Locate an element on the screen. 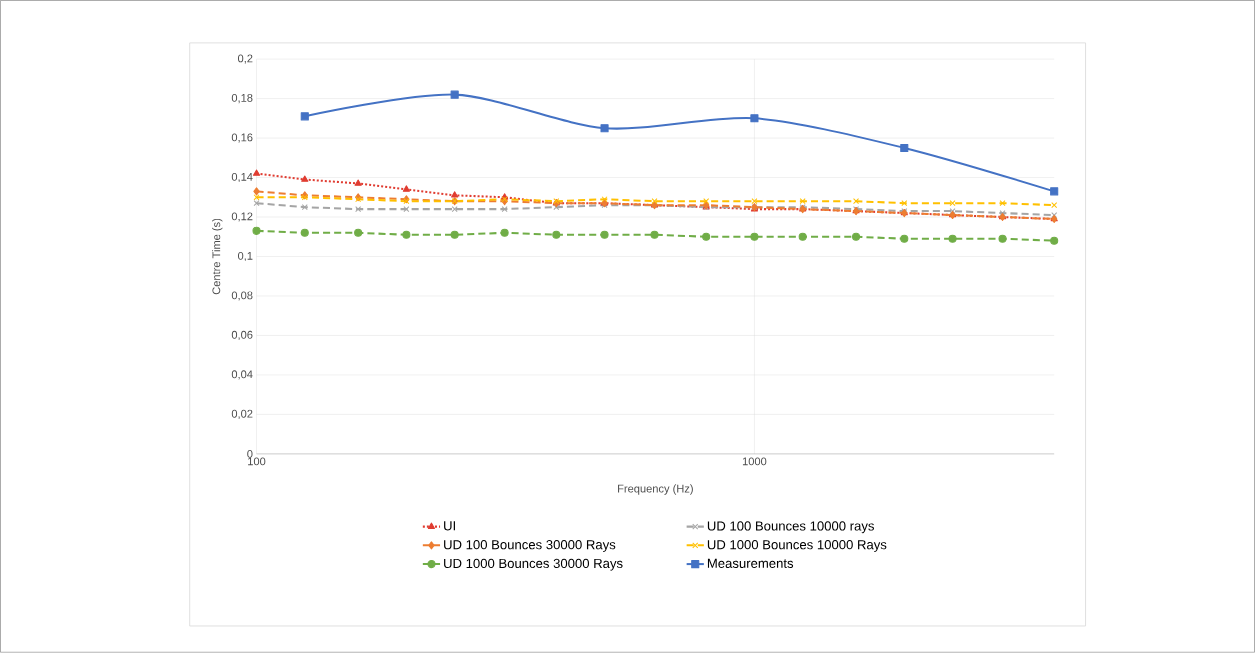  y-tick-label: 0,02 is located at coordinates (242, 414).